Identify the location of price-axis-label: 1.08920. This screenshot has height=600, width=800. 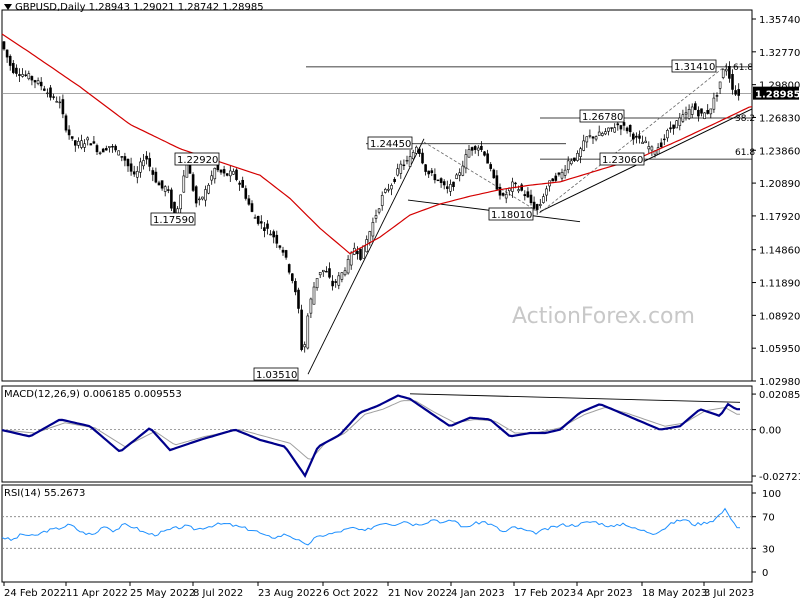
(779, 316).